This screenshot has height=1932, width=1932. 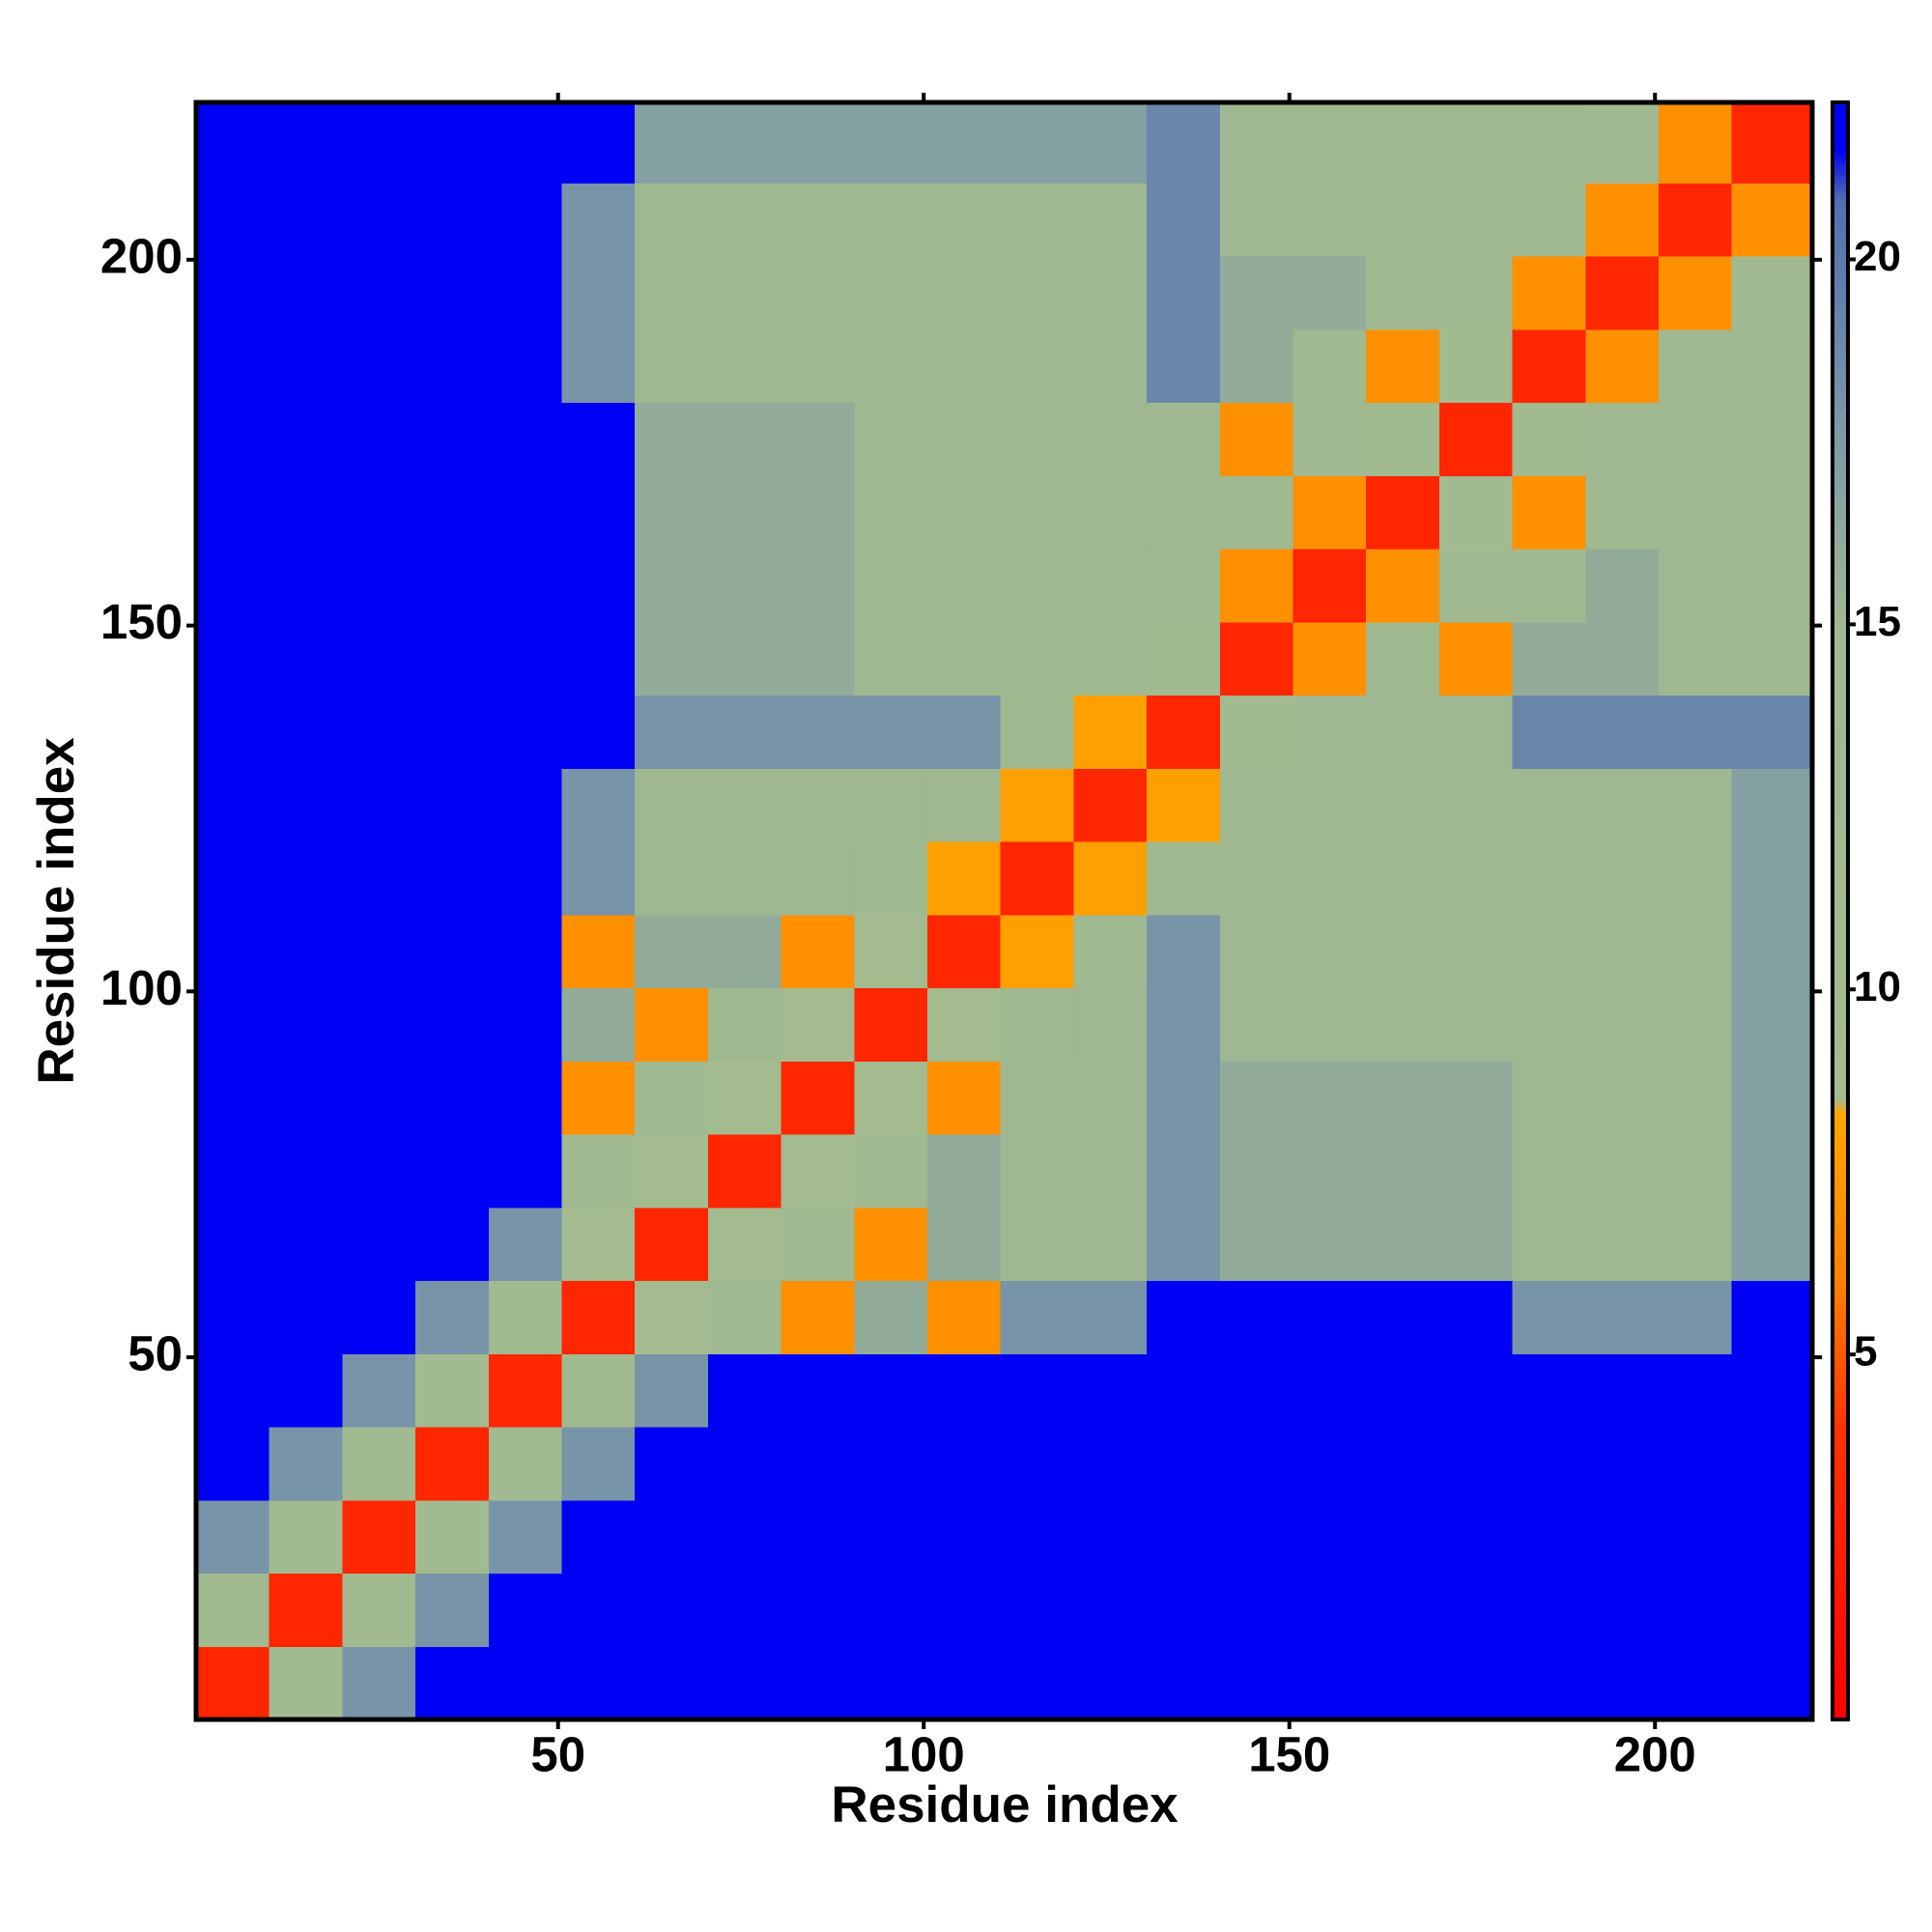 What do you see at coordinates (557, 1753) in the screenshot?
I see `x-tick-label: 50` at bounding box center [557, 1753].